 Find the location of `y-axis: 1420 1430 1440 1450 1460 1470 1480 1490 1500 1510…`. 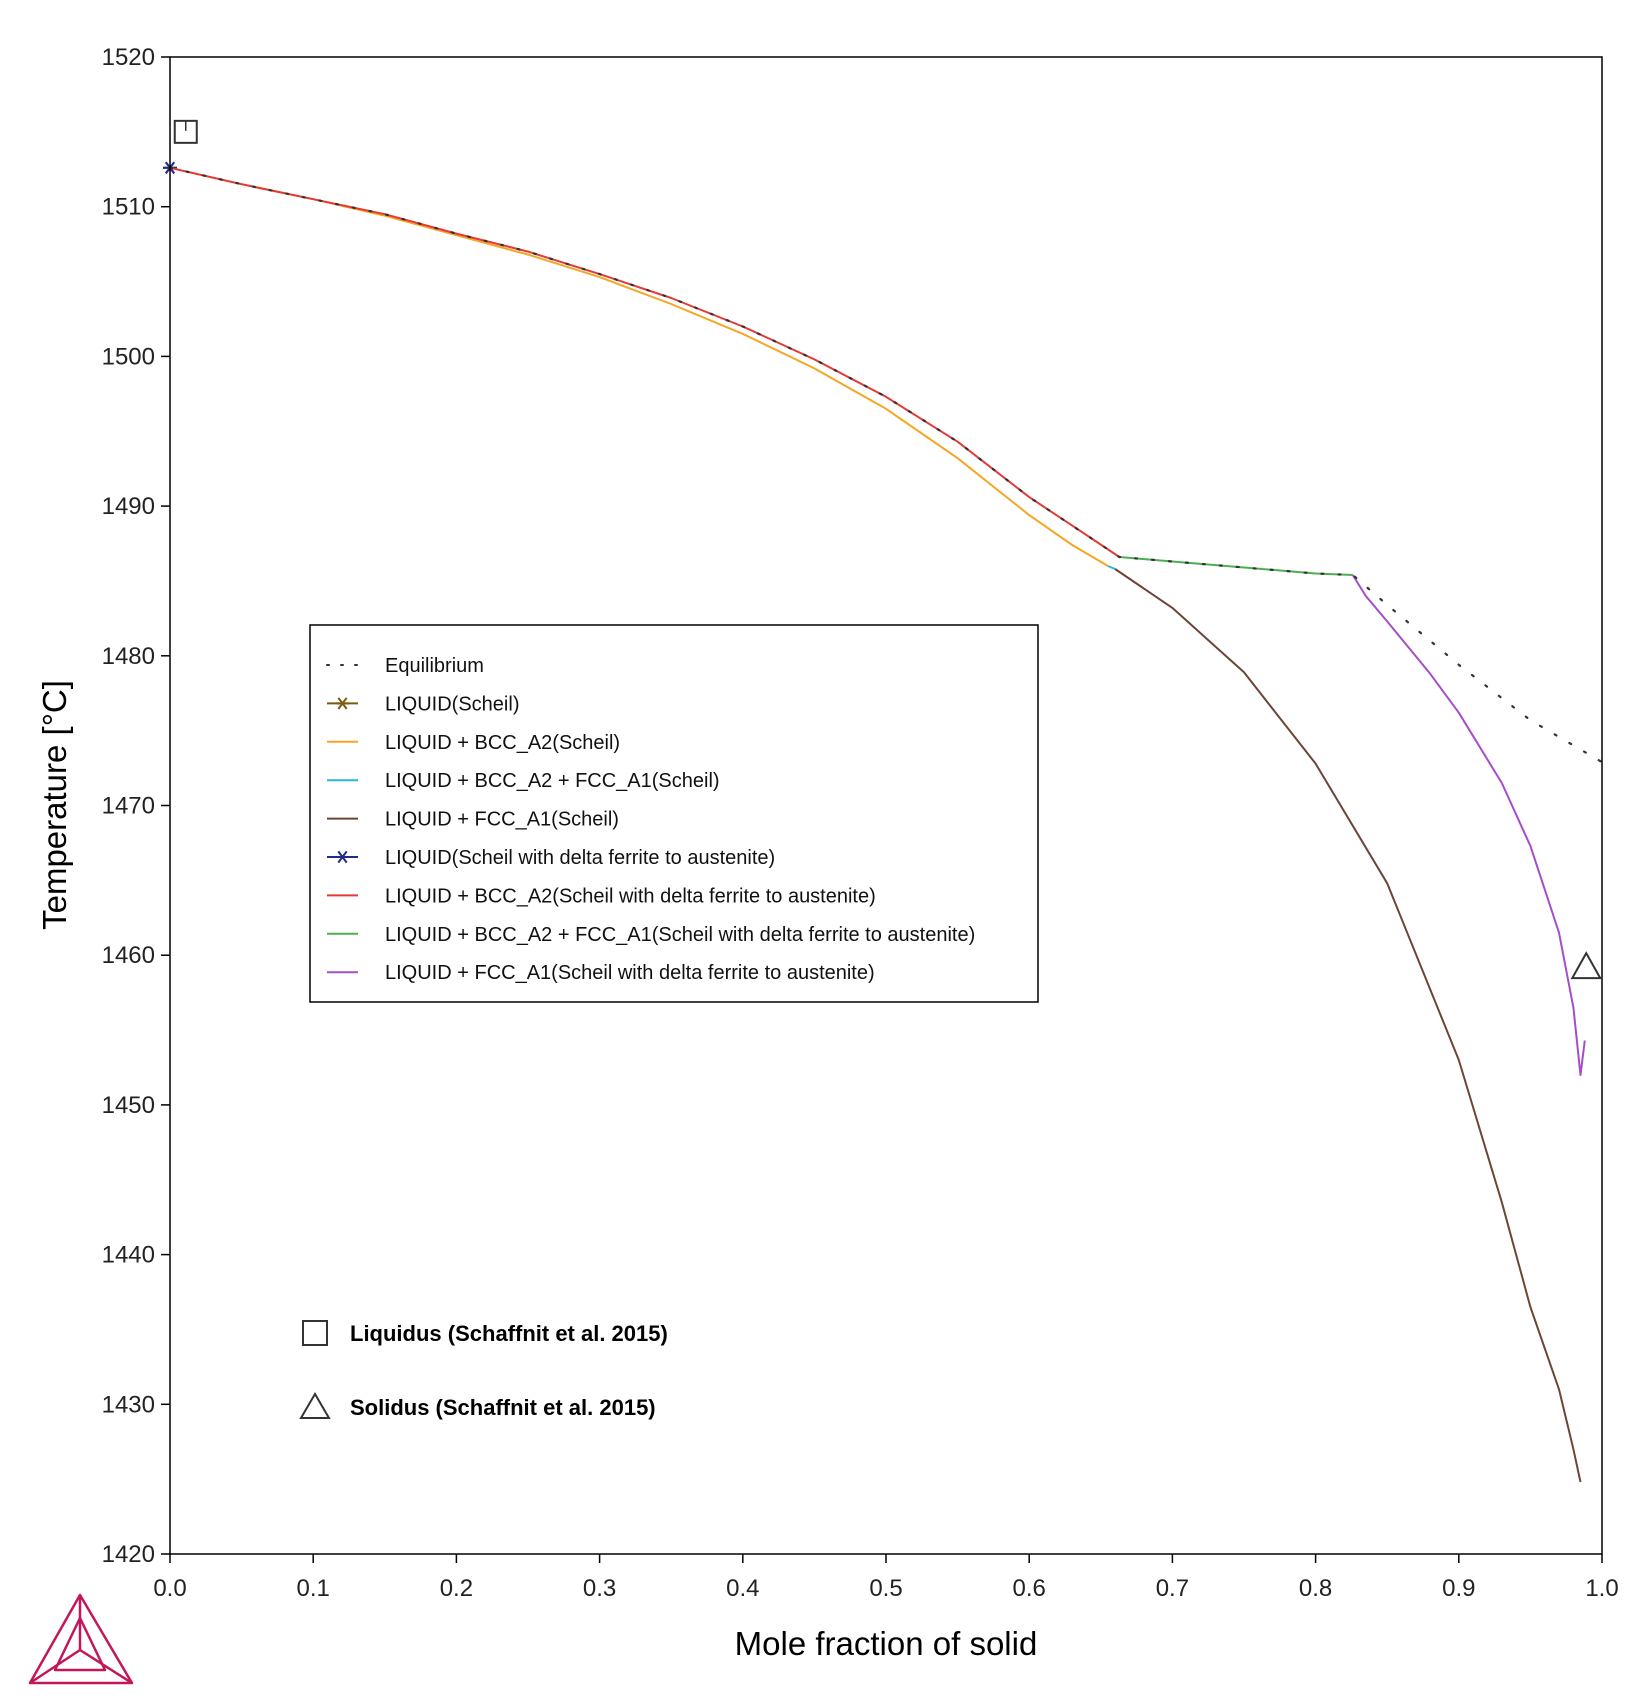

y-axis: 1420 1430 1440 1450 1460 1470 1480 1490 1500 1510… is located at coordinates (136, 806).